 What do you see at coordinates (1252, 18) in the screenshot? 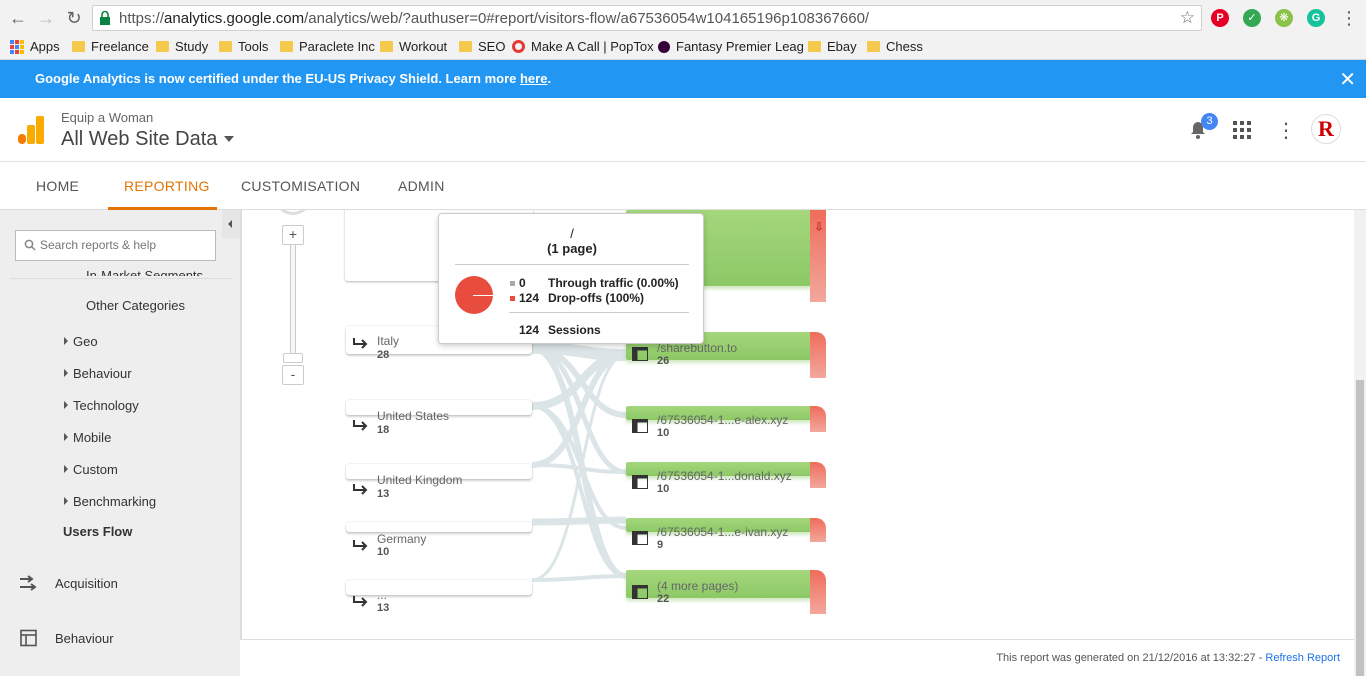
I see `check-icon: ✓` at bounding box center [1252, 18].